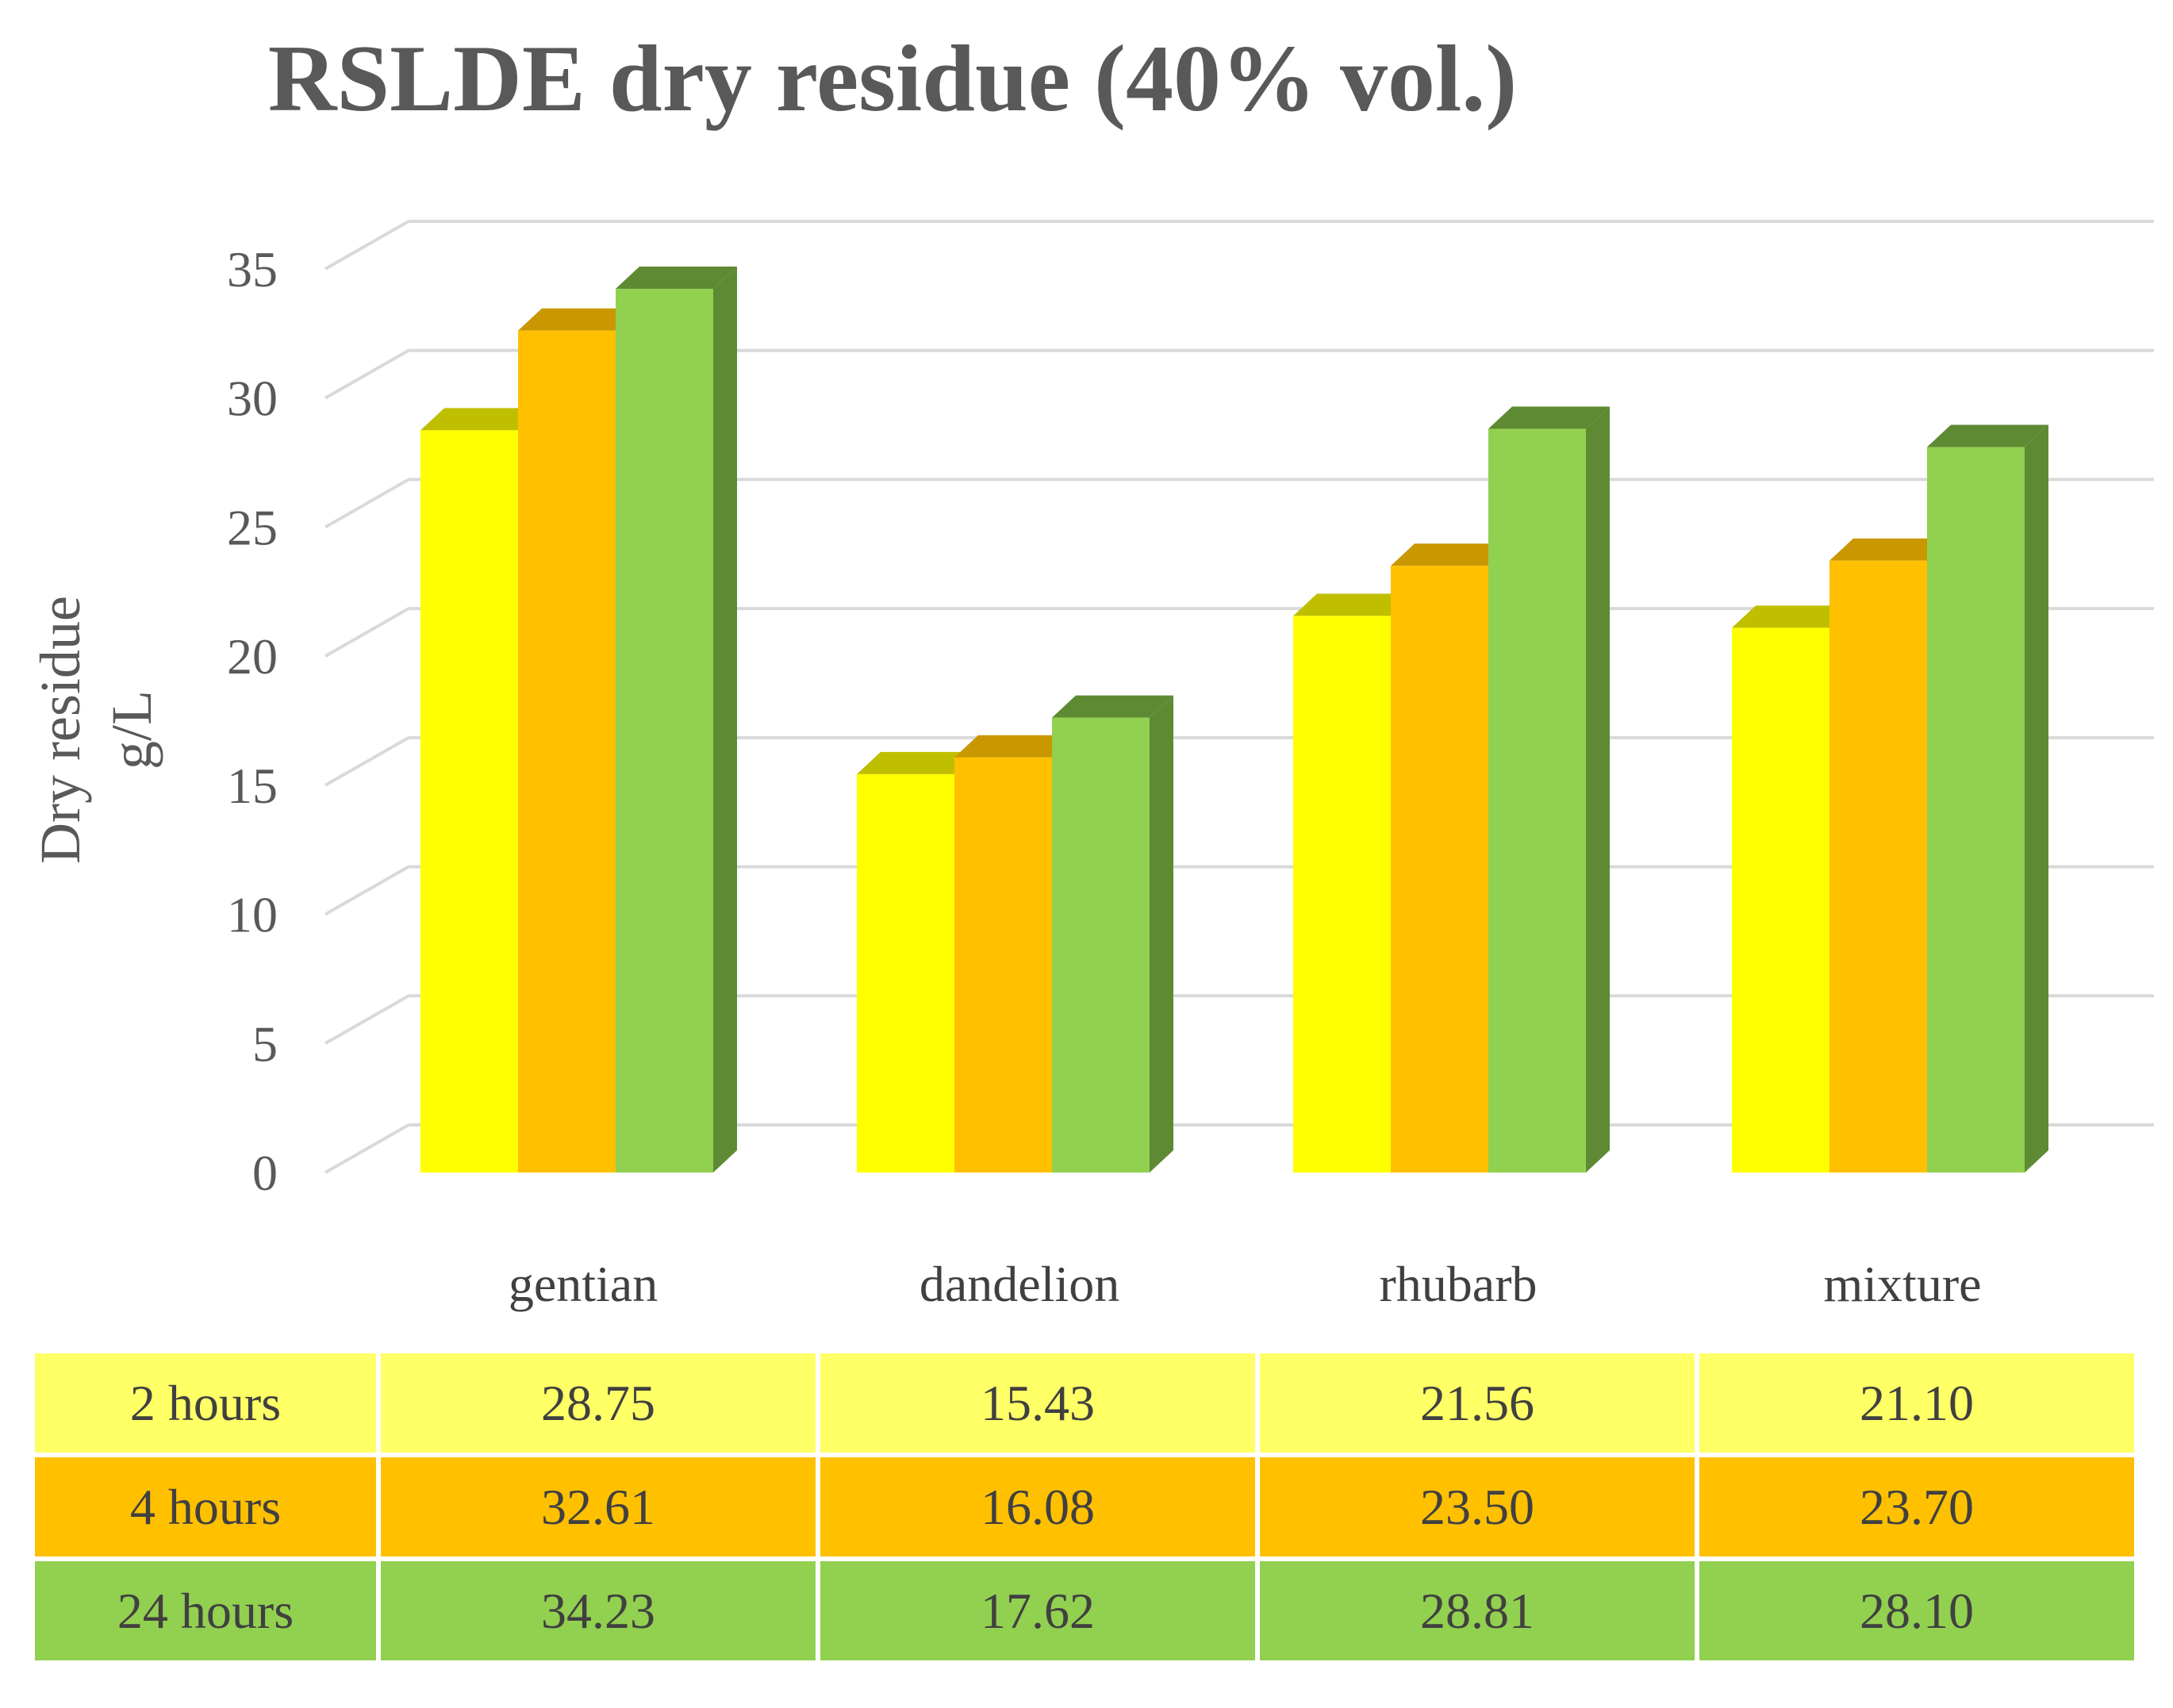  What do you see at coordinates (265, 1043) in the screenshot?
I see `y-tick-label: 5` at bounding box center [265, 1043].